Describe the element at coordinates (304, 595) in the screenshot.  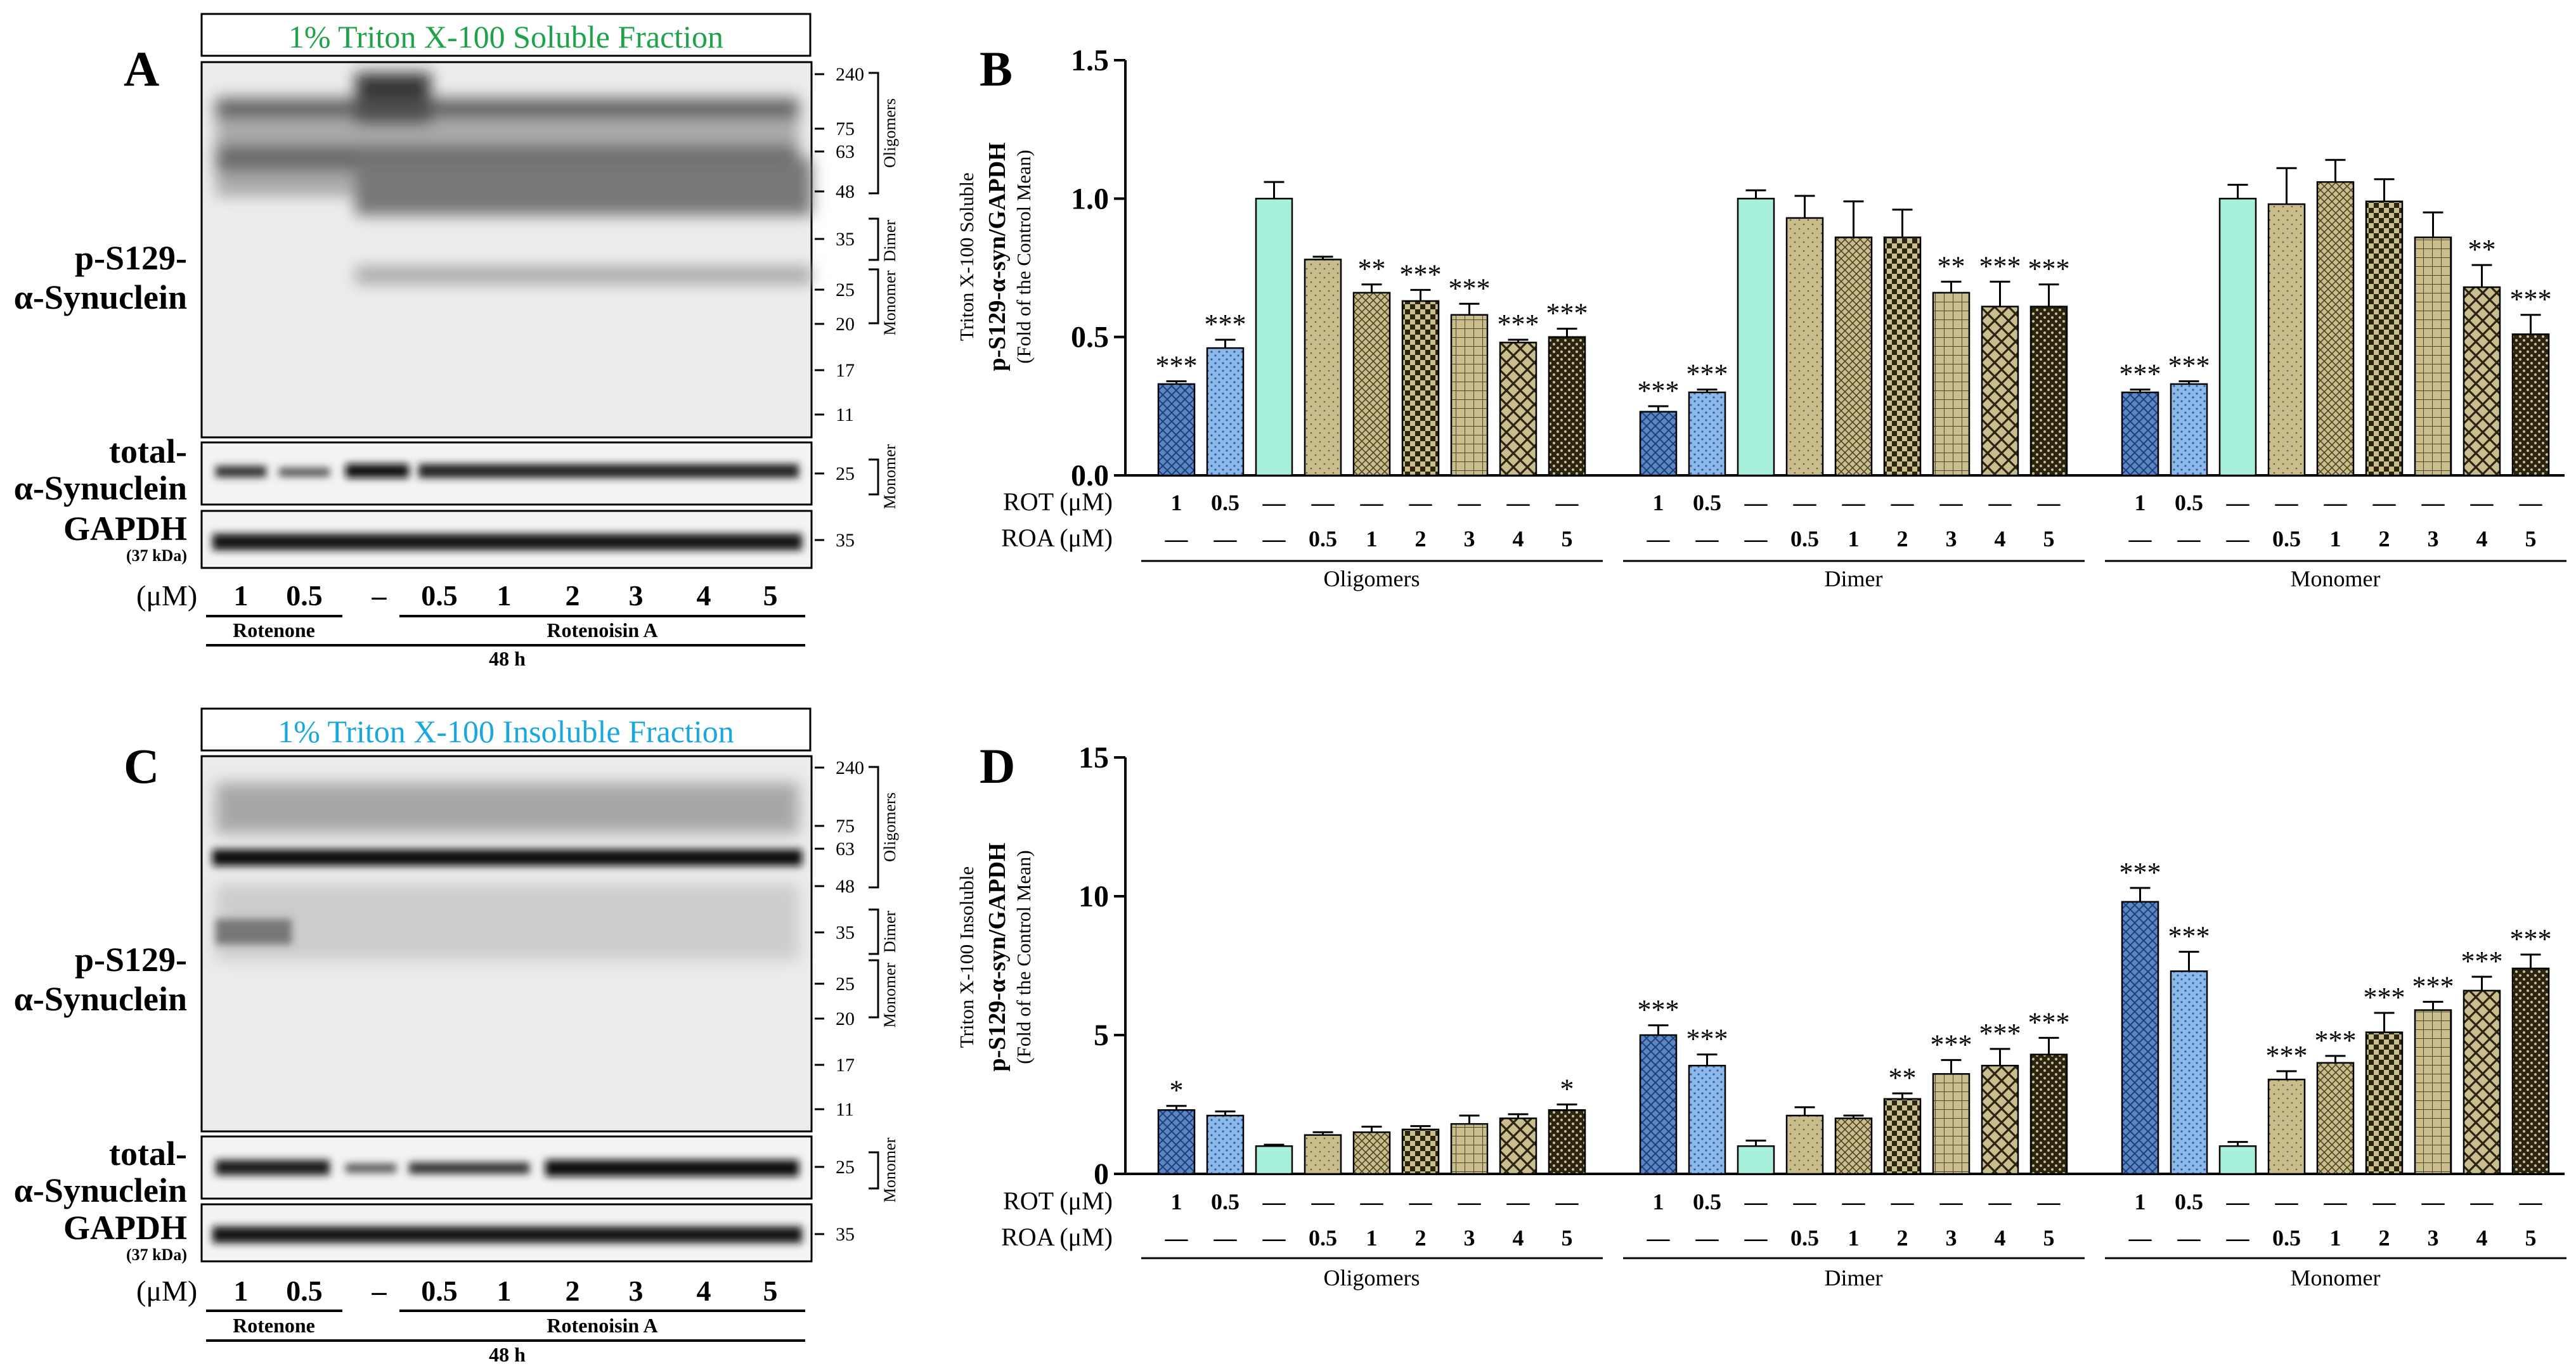
I see `dose-label: 0.5` at that location.